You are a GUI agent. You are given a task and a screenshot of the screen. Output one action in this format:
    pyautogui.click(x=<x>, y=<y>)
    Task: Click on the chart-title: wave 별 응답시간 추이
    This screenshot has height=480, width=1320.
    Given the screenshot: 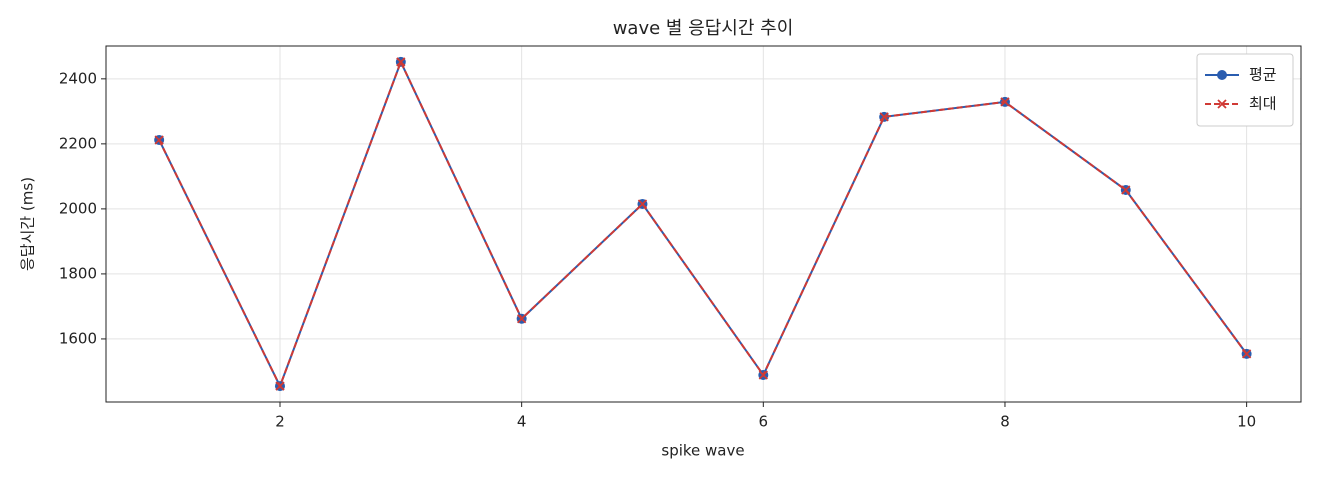 What is the action you would take?
    pyautogui.click(x=703, y=28)
    